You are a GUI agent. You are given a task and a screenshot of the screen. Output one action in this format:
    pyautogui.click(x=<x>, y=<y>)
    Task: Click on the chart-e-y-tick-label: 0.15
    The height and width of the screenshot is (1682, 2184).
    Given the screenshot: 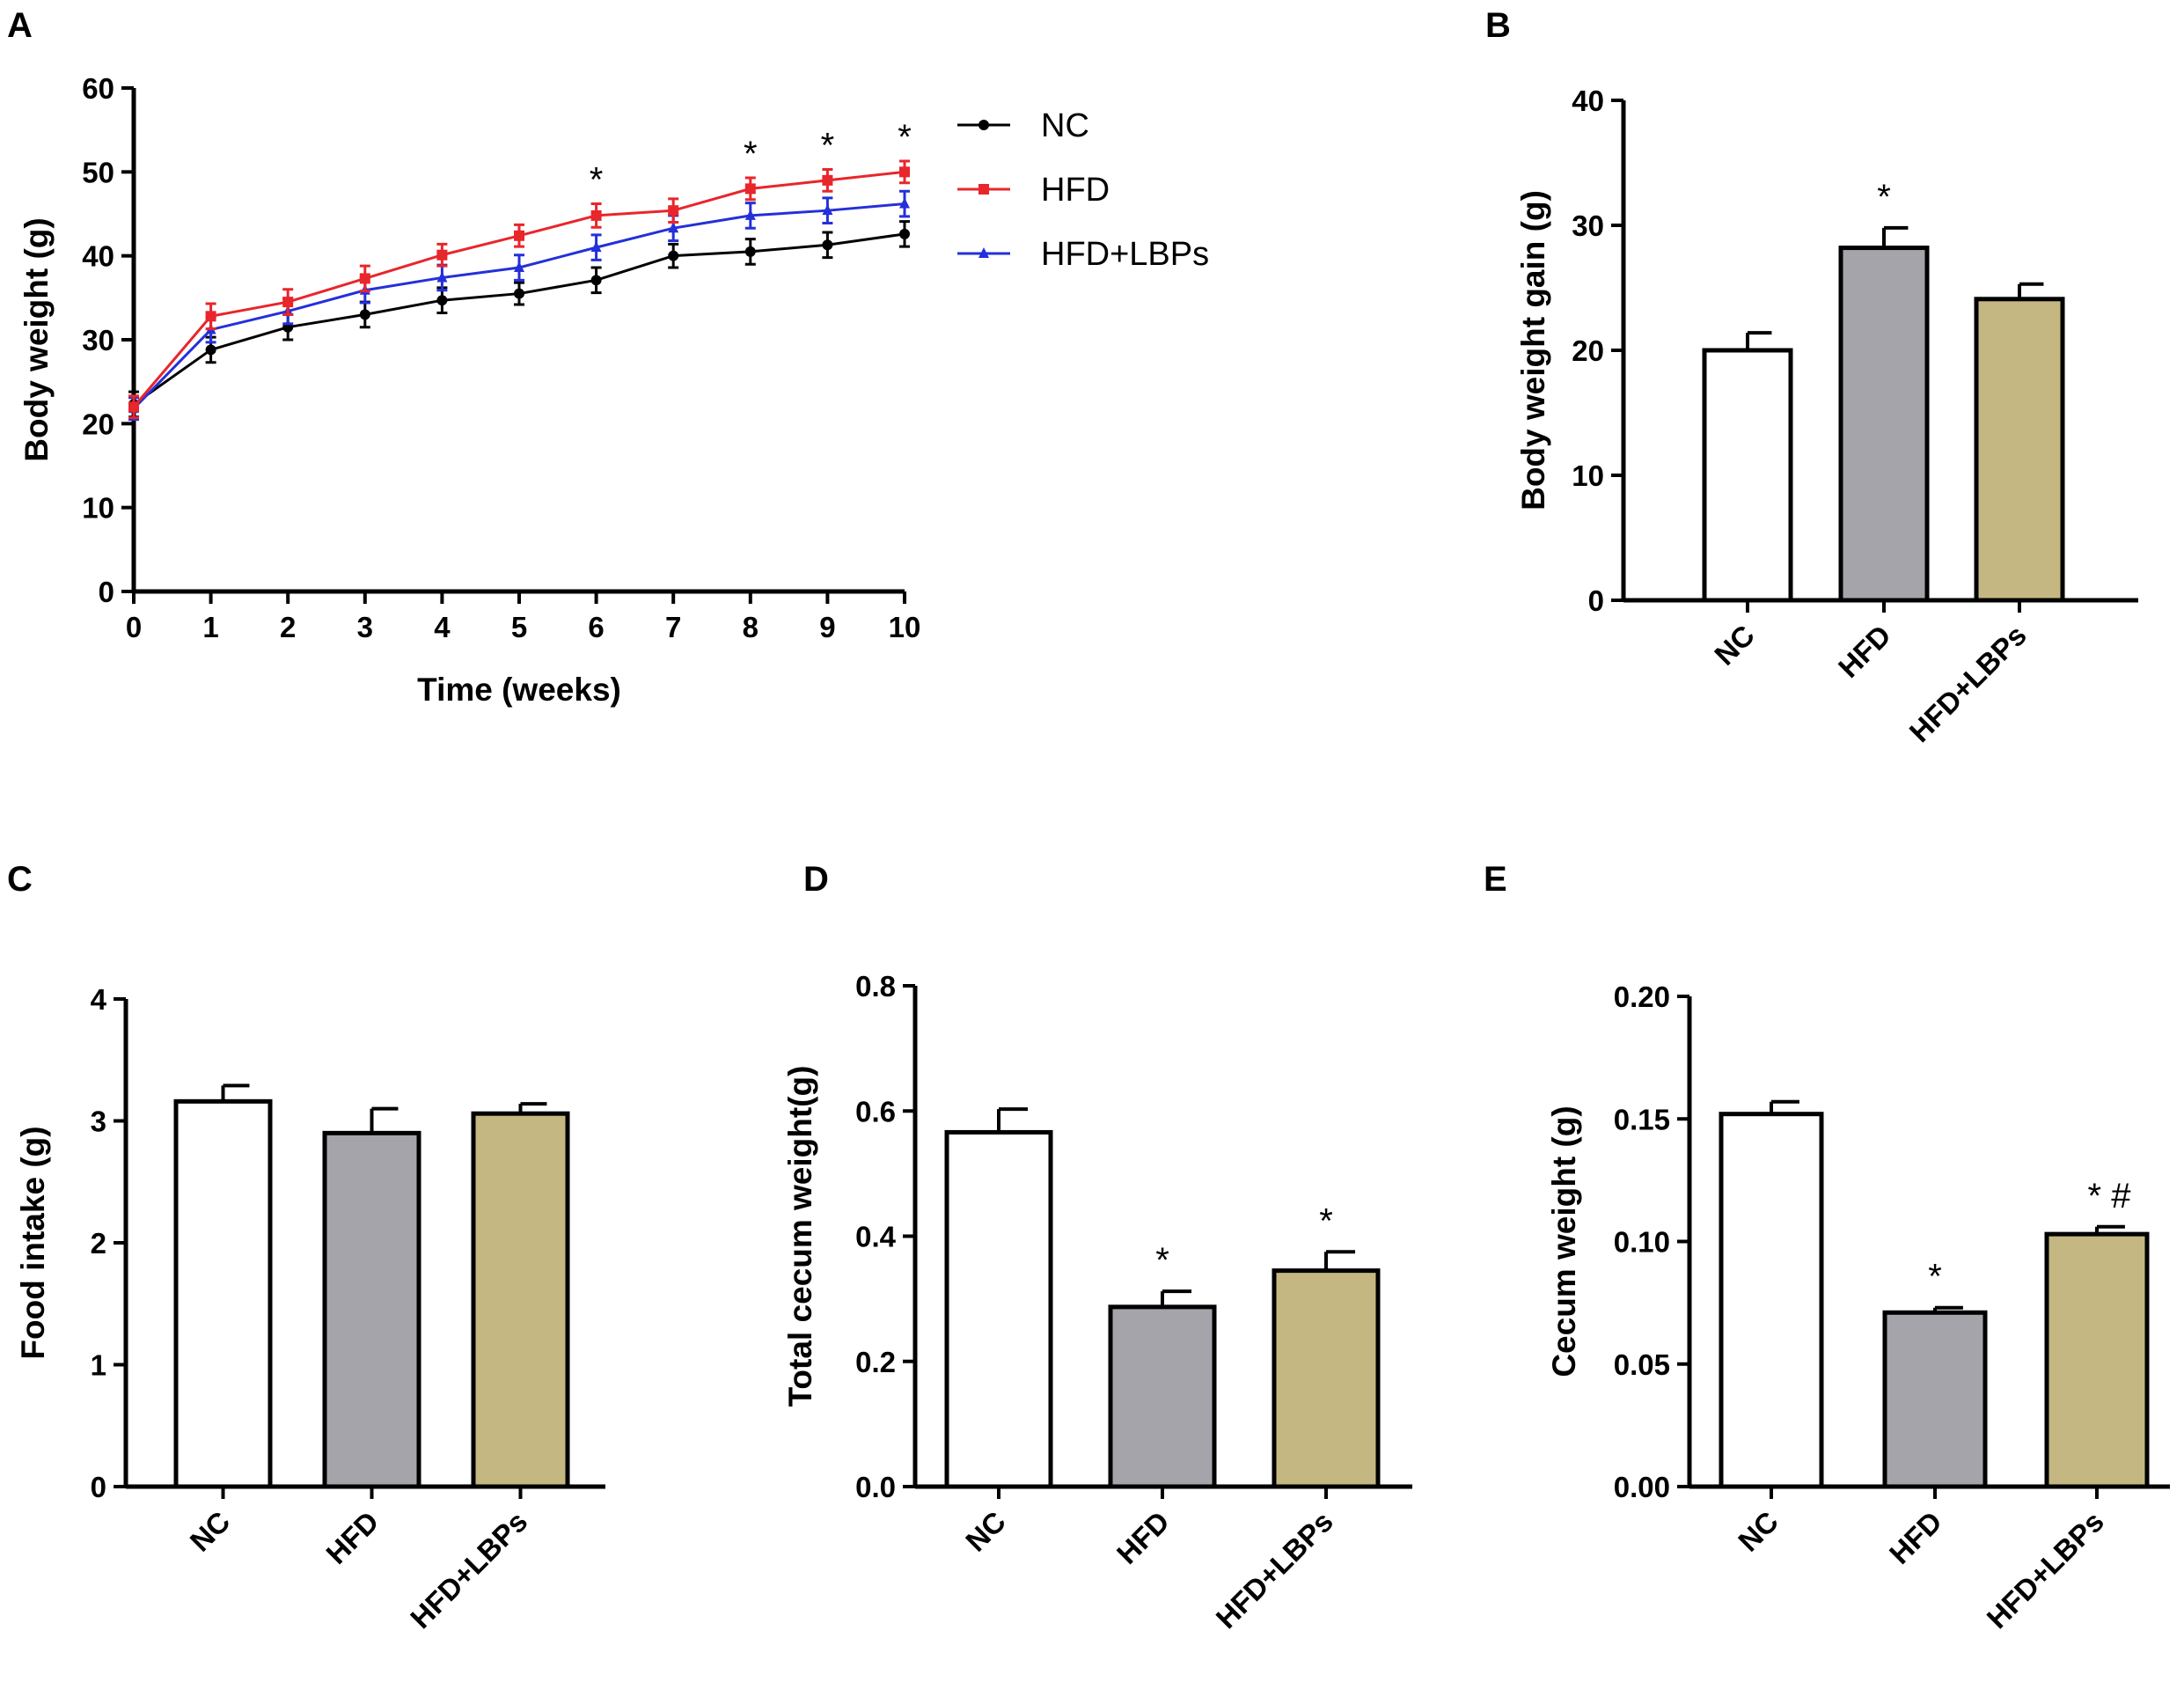 What is the action you would take?
    pyautogui.click(x=1642, y=1119)
    